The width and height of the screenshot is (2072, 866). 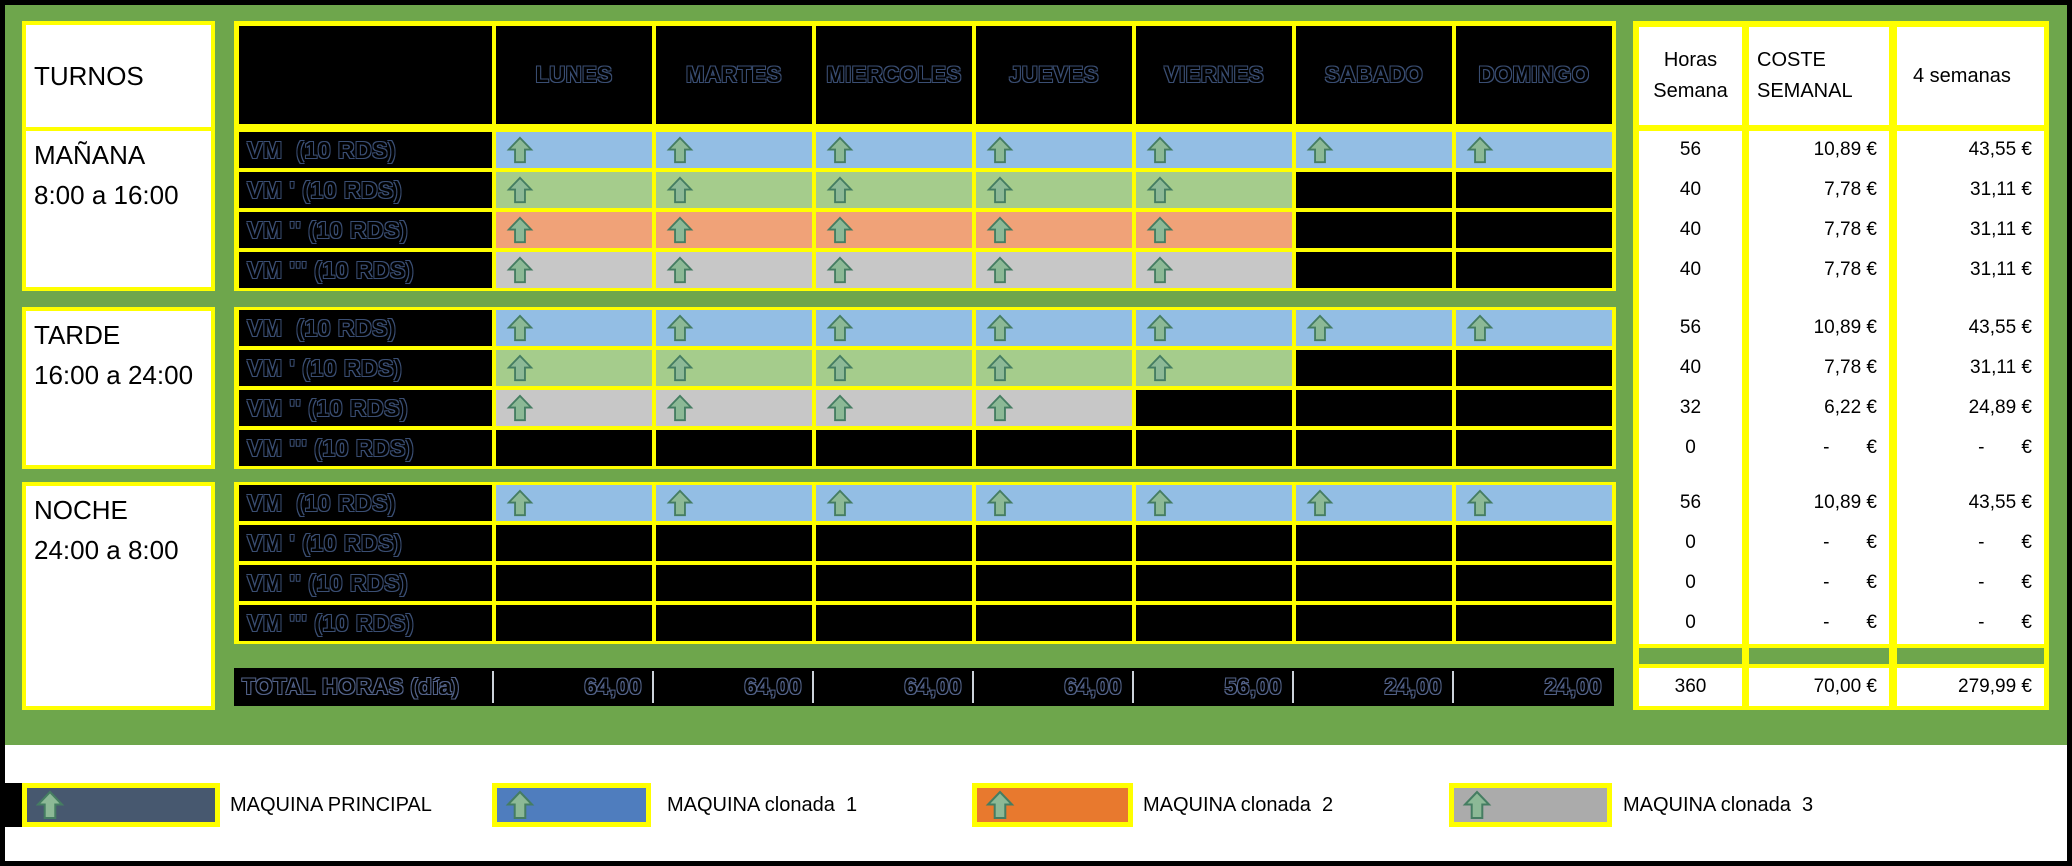 What do you see at coordinates (118, 388) in the screenshot?
I see `shift-box-tarde: TARDE 16:00 a 24:00` at bounding box center [118, 388].